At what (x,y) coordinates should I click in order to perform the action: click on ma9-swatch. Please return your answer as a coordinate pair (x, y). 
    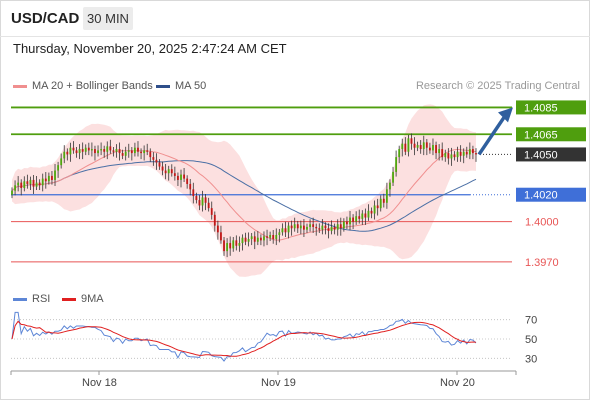
    Looking at the image, I should click on (69, 299).